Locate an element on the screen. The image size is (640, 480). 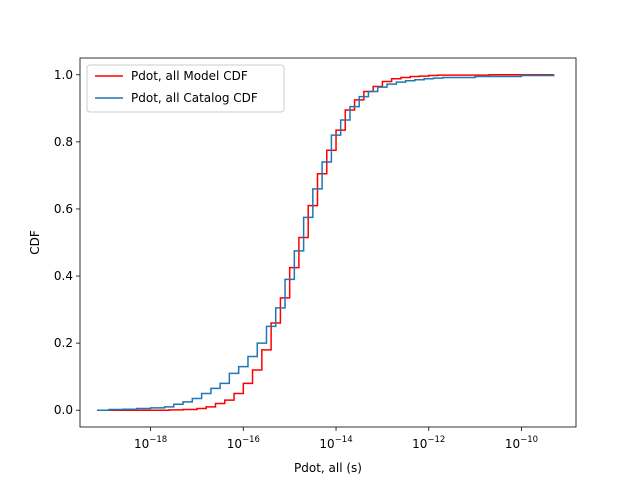
x-tick-label-0: 10−18 is located at coordinates (150, 443).